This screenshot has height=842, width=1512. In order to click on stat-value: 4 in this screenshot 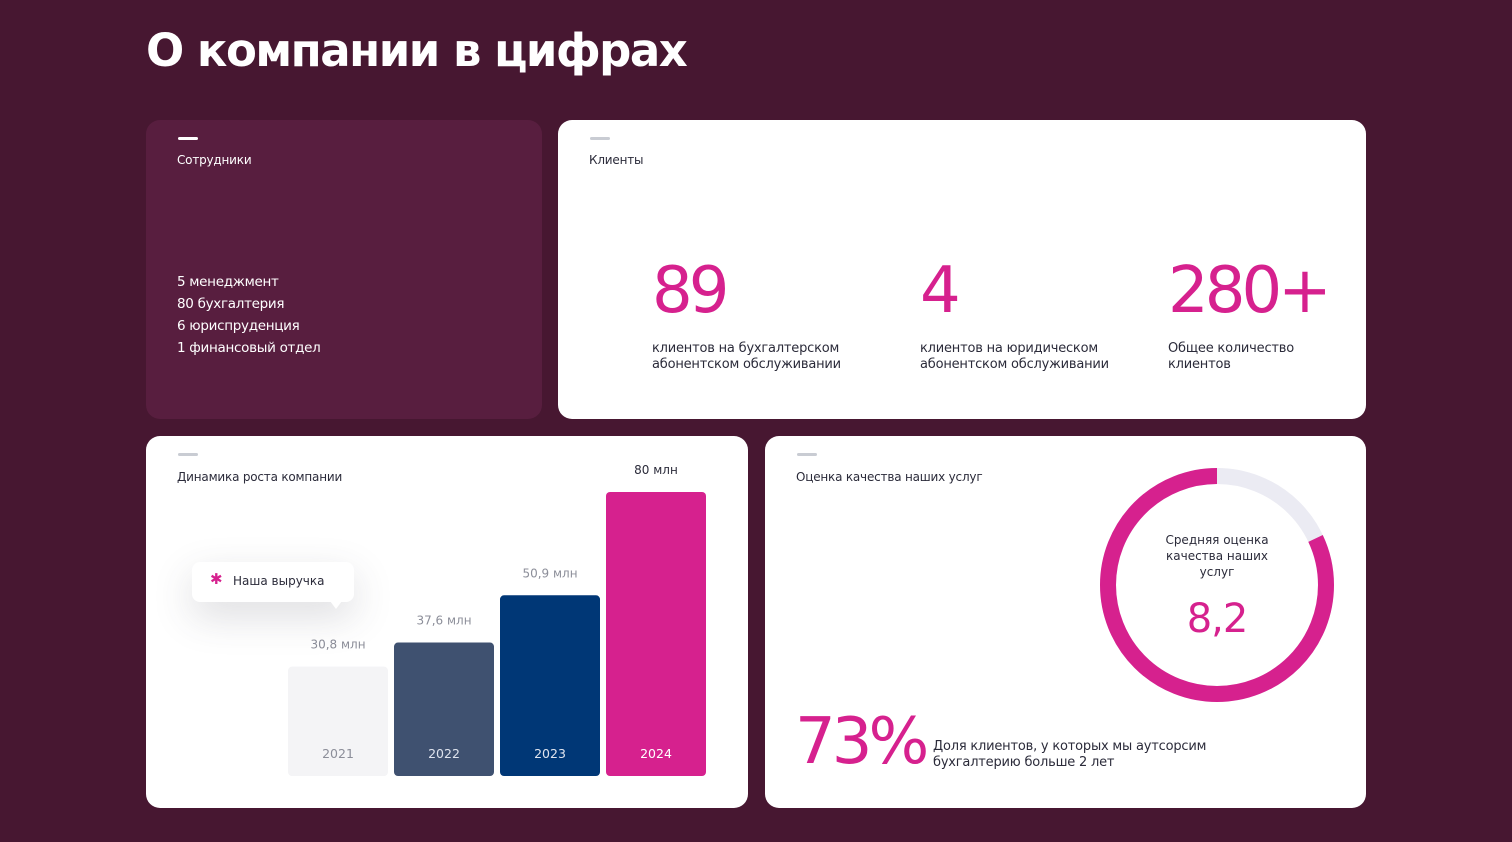, I will do `click(940, 291)`.